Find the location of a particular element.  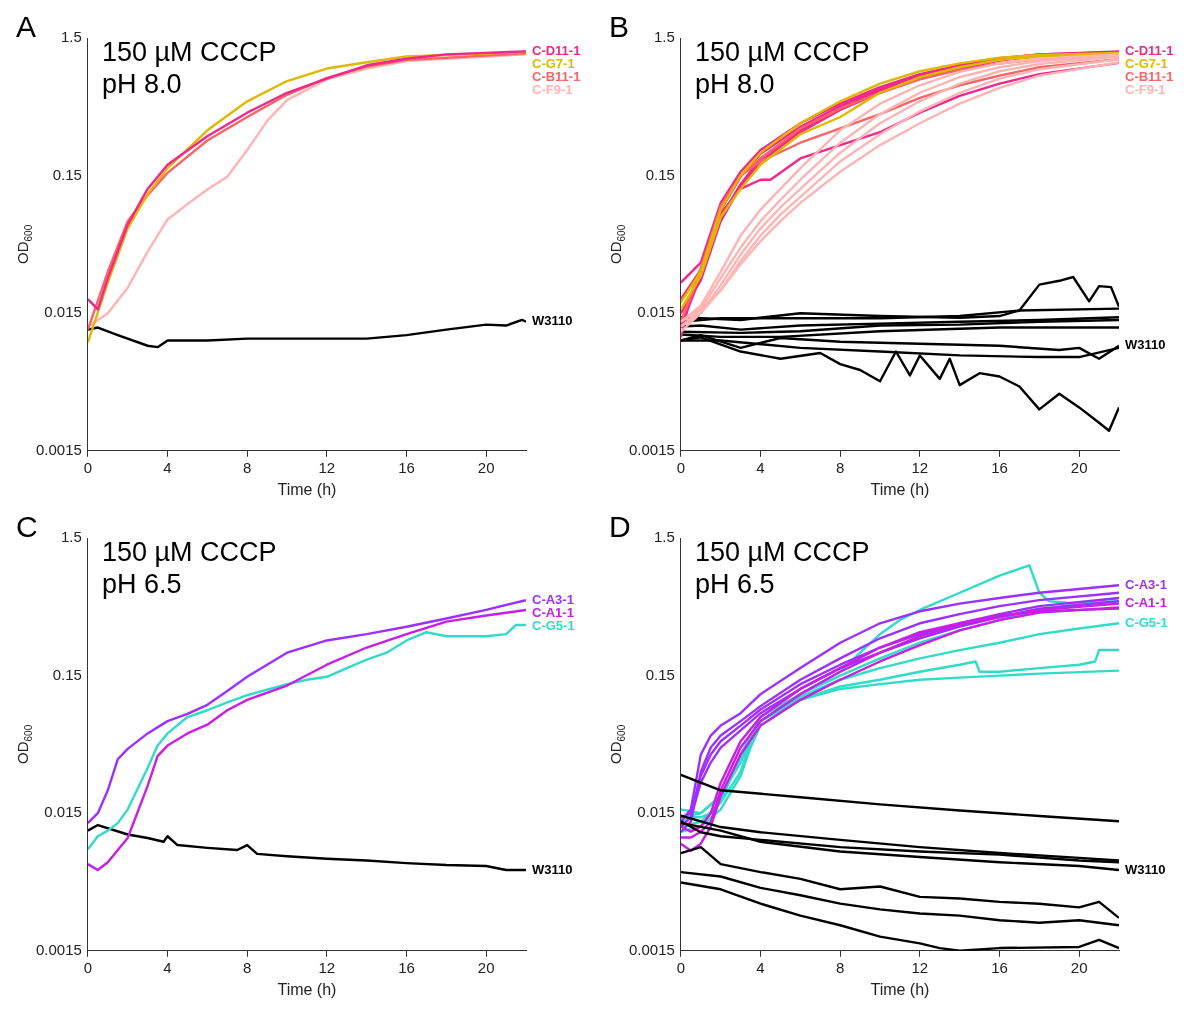

text: D is located at coordinates (620, 527).